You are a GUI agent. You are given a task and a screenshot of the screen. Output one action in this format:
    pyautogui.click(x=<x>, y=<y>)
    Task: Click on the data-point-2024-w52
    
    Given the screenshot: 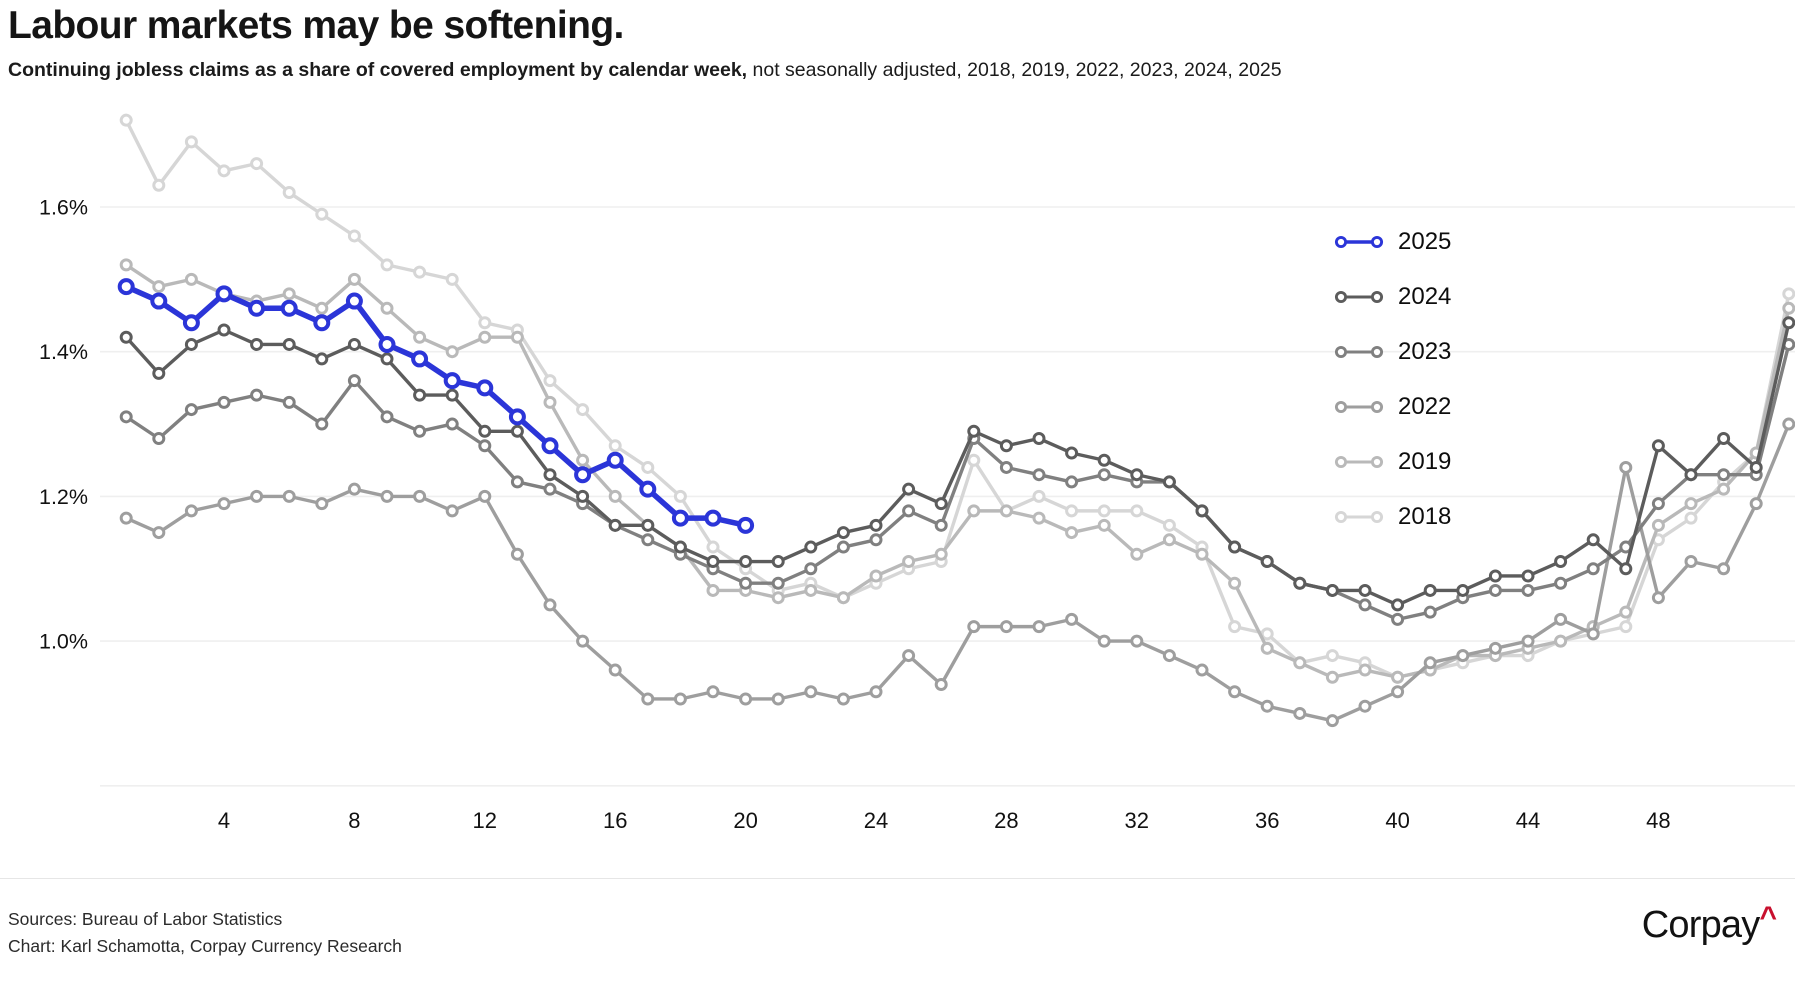 What is the action you would take?
    pyautogui.click(x=1788, y=323)
    